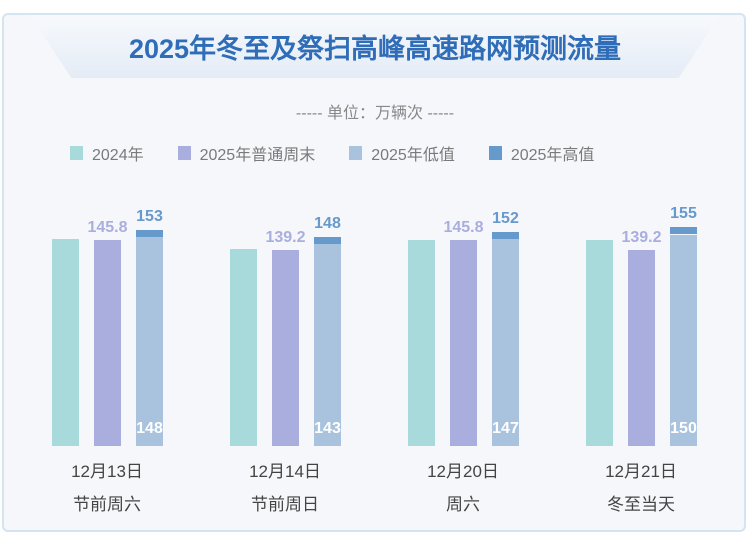 The image size is (750, 534). Describe the element at coordinates (552, 155) in the screenshot. I see `legend-label: 2025年高值` at that location.